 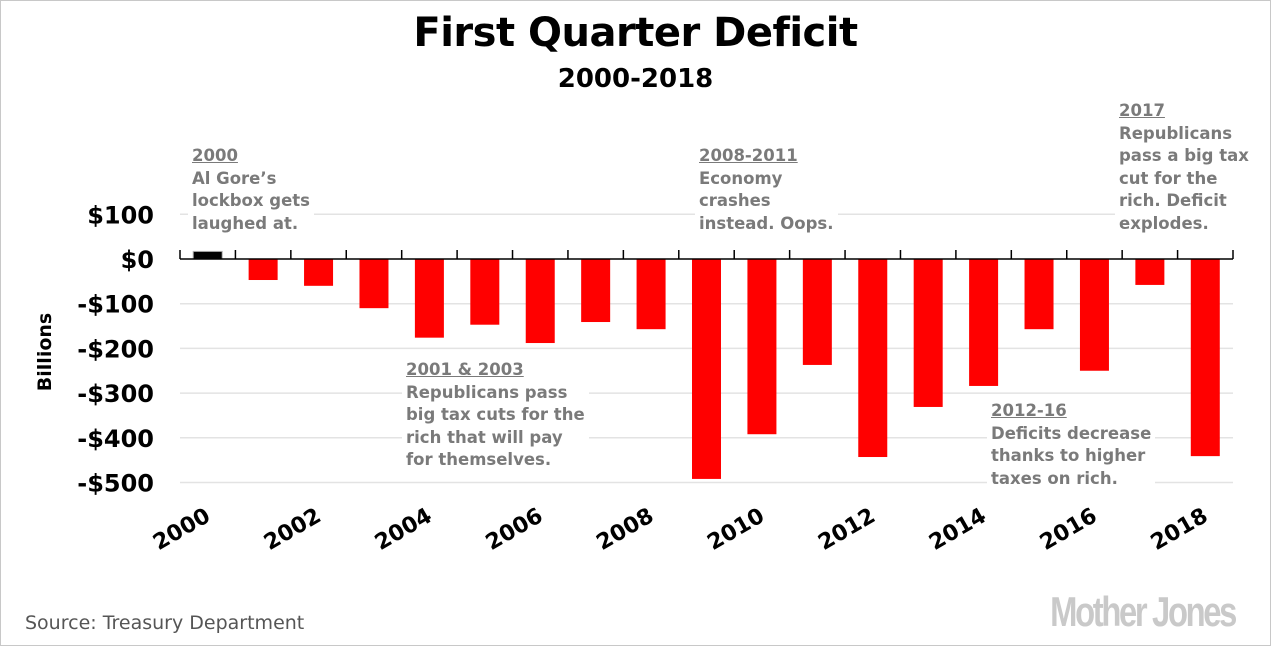 What do you see at coordinates (1142, 110) in the screenshot?
I see `annotation-heading: 2017` at bounding box center [1142, 110].